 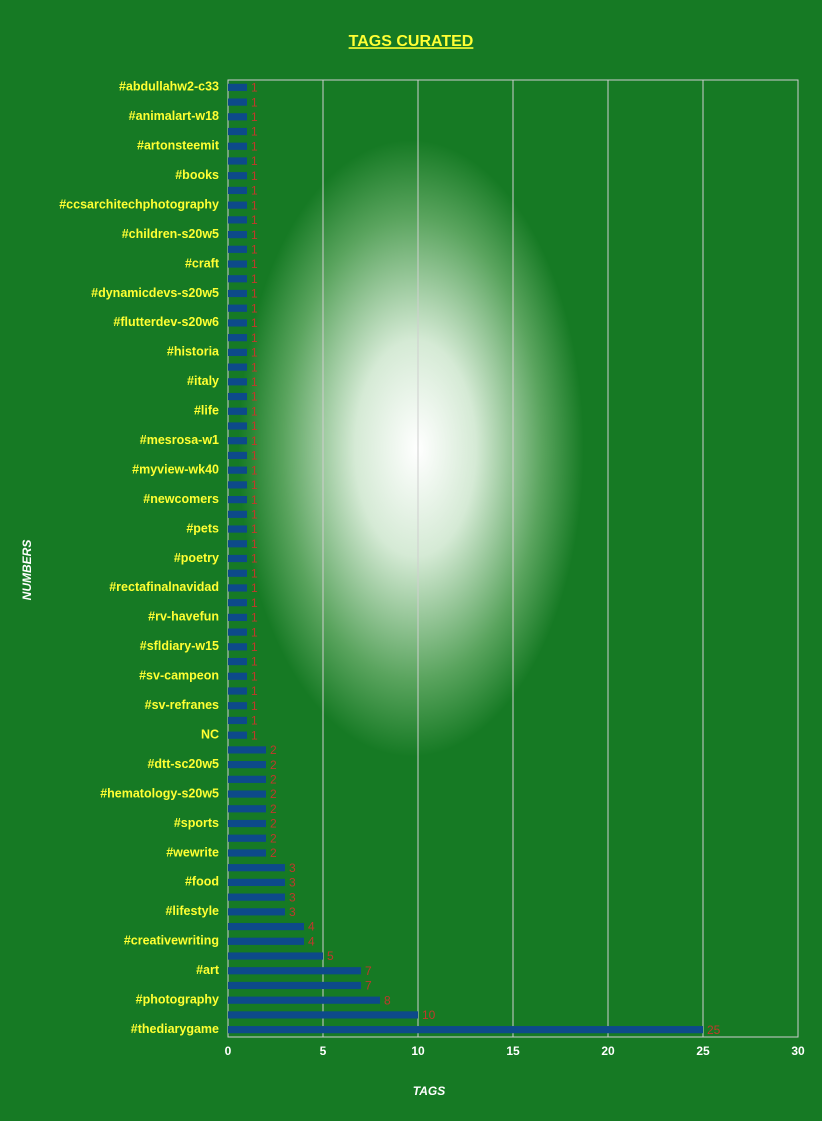 I want to click on y-tick-label: #mesrosa-w1, so click(x=179, y=440).